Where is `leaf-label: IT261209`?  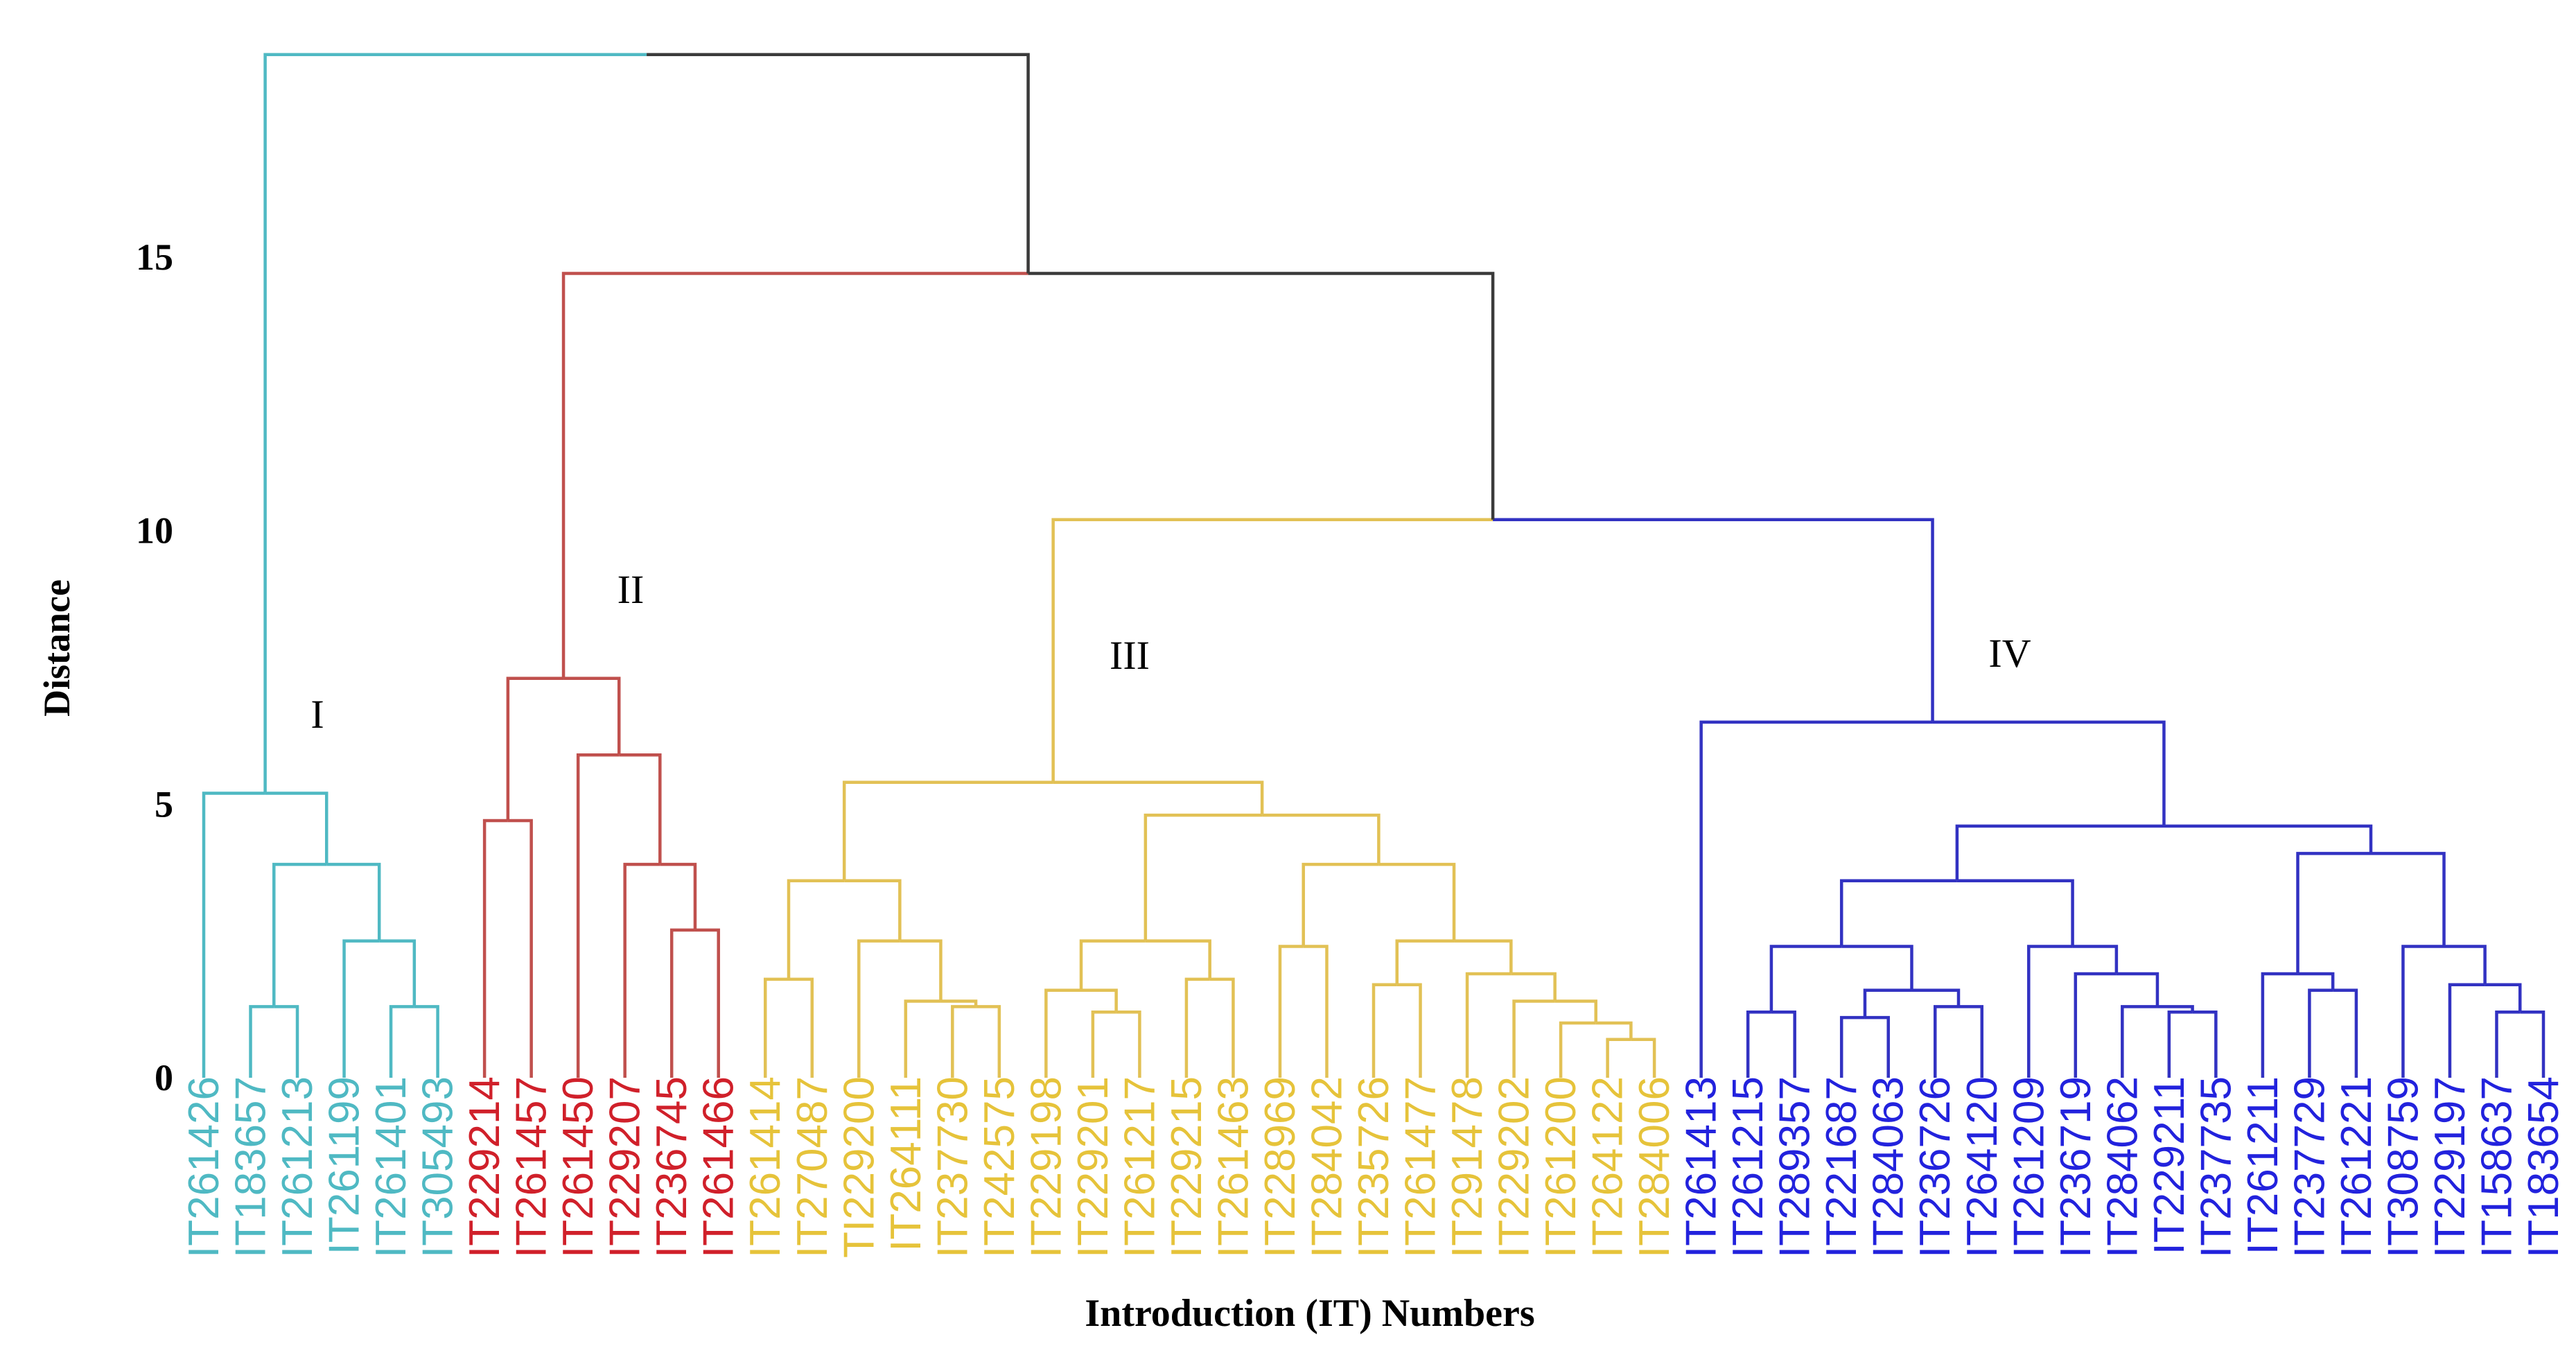
leaf-label: IT261209 is located at coordinates (2029, 1167).